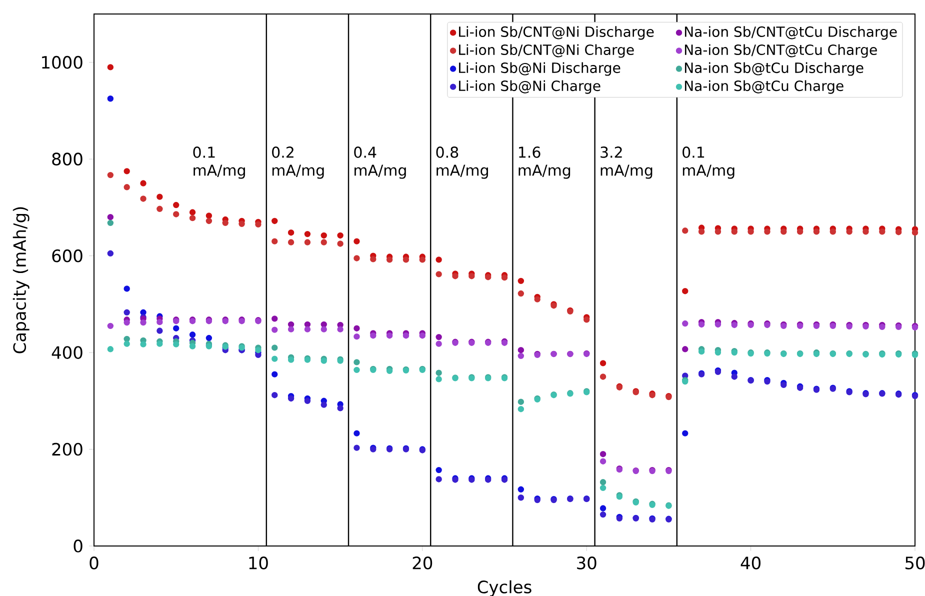 This screenshot has width=925, height=596. Describe the element at coordinates (462, 162) in the screenshot. I see `ref-line-label: 0.8 mA/mg` at that location.